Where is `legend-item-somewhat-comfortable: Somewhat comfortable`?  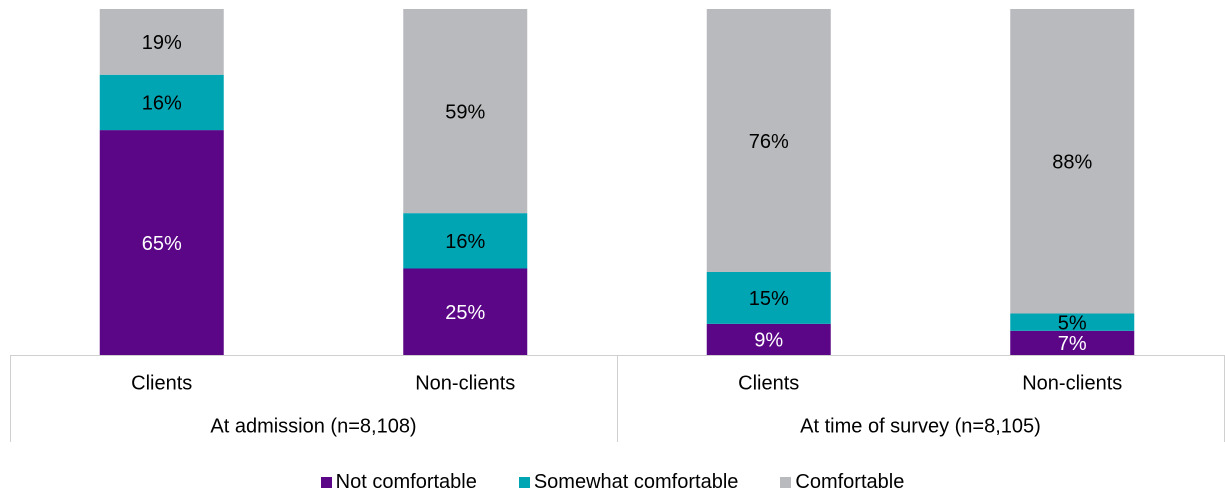 legend-item-somewhat-comfortable: Somewhat comfortable is located at coordinates (628, 482).